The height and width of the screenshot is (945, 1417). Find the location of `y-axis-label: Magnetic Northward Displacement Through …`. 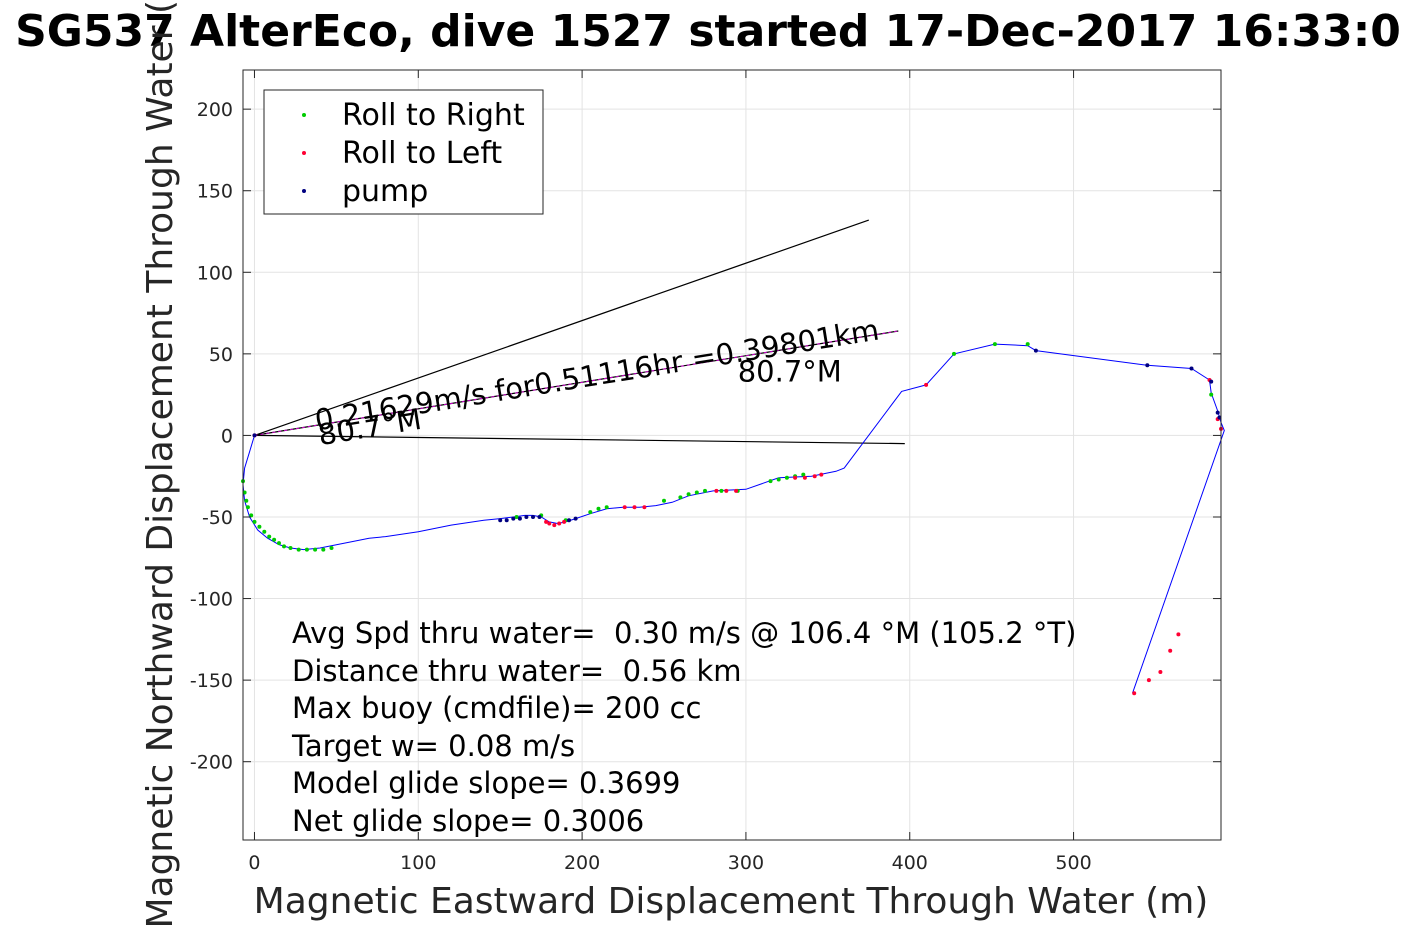

y-axis-label: Magnetic Northward Displacement Through … is located at coordinates (160, 464).